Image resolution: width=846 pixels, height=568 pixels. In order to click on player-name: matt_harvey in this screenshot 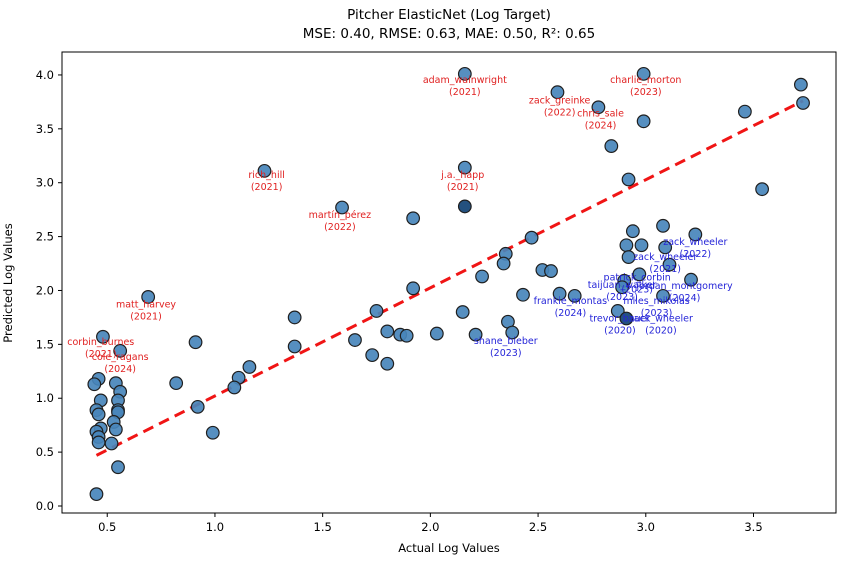, I will do `click(146, 304)`.